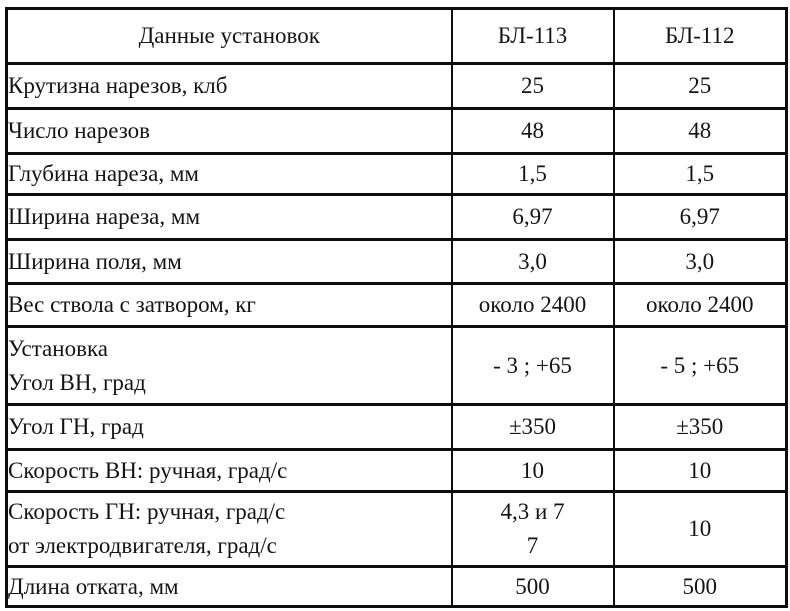 Image resolution: width=790 pixels, height=611 pixels. I want to click on row-label-line2: от электродвигателя, град/с, so click(142, 545).